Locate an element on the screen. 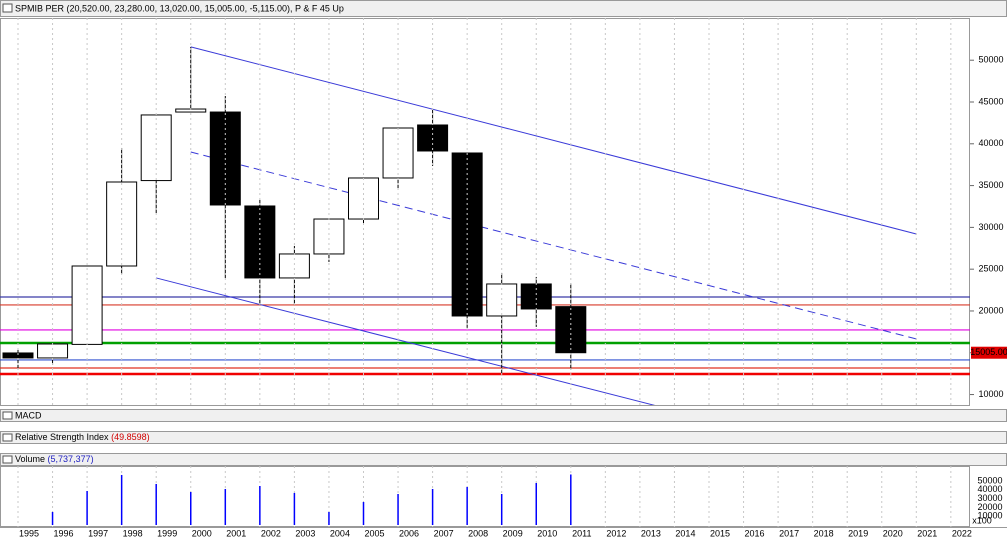 Image resolution: width=1007 pixels, height=541 pixels. y-tick-label: 20000 is located at coordinates (990, 310).